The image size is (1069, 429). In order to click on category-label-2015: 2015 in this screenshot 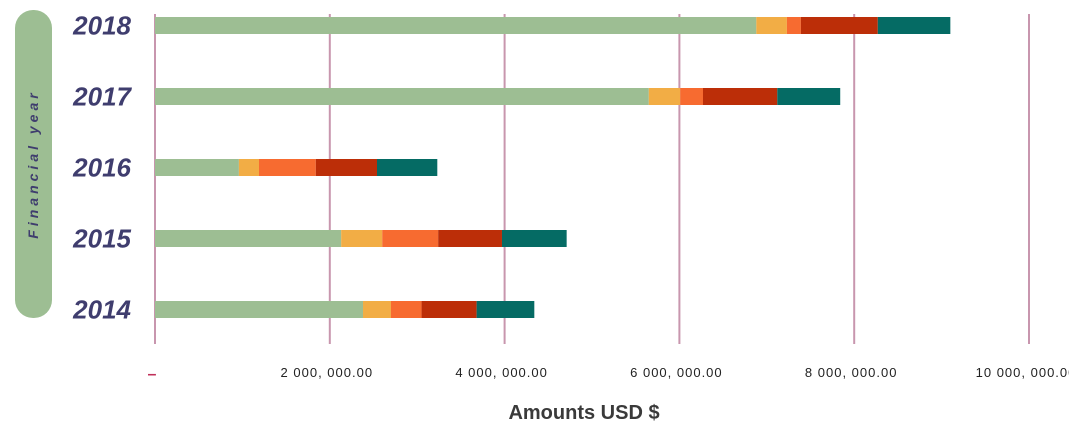, I will do `click(101, 239)`.